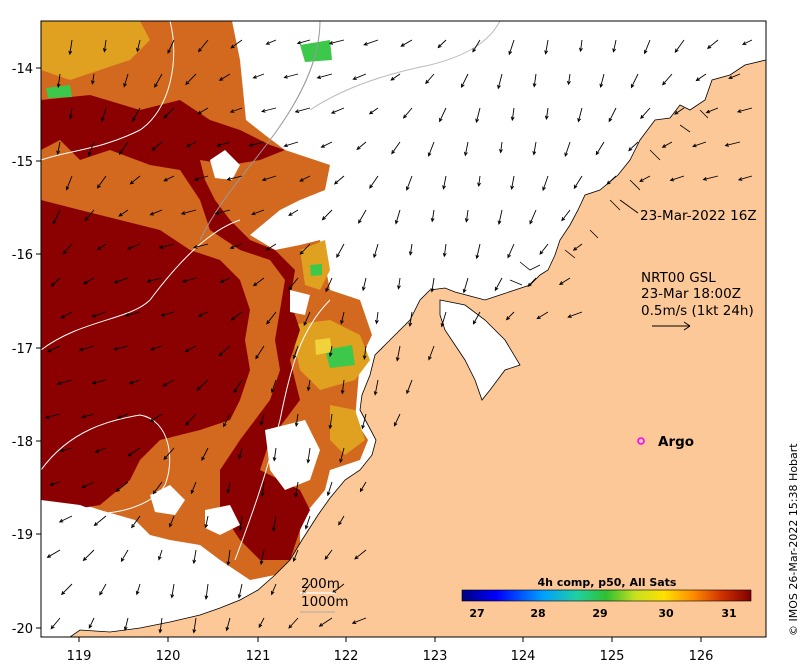 The width and height of the screenshot is (810, 672). I want to click on x-tick-label: 124, so click(523, 656).